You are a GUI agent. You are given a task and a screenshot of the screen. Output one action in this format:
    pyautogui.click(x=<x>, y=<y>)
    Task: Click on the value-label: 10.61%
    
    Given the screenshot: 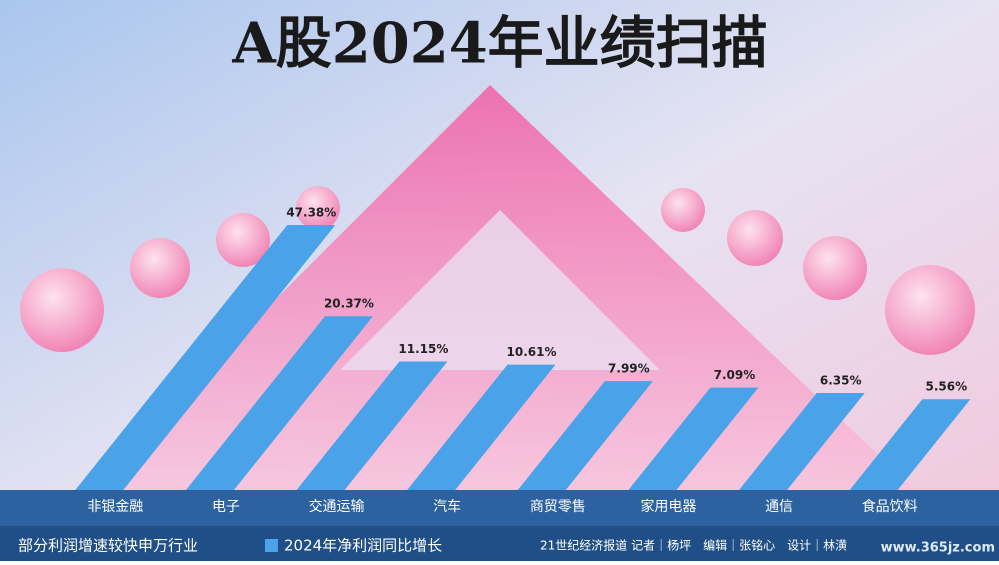 What is the action you would take?
    pyautogui.click(x=532, y=352)
    